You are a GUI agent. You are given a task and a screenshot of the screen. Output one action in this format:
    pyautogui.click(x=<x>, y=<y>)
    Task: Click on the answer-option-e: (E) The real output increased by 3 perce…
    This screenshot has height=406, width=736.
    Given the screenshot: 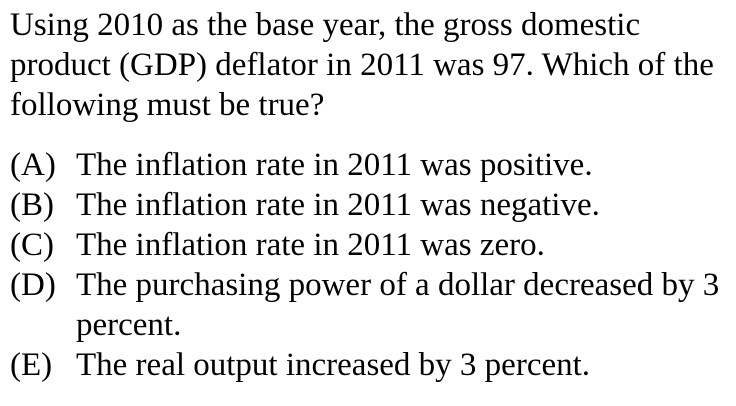 What is the action you would take?
    pyautogui.click(x=368, y=365)
    